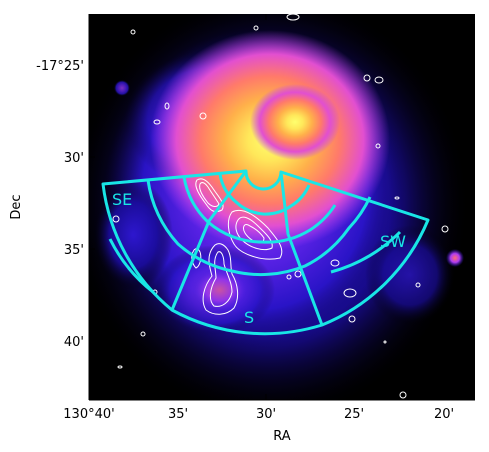  What do you see at coordinates (74, 342) in the screenshot?
I see `y-tick-label: 40'` at bounding box center [74, 342].